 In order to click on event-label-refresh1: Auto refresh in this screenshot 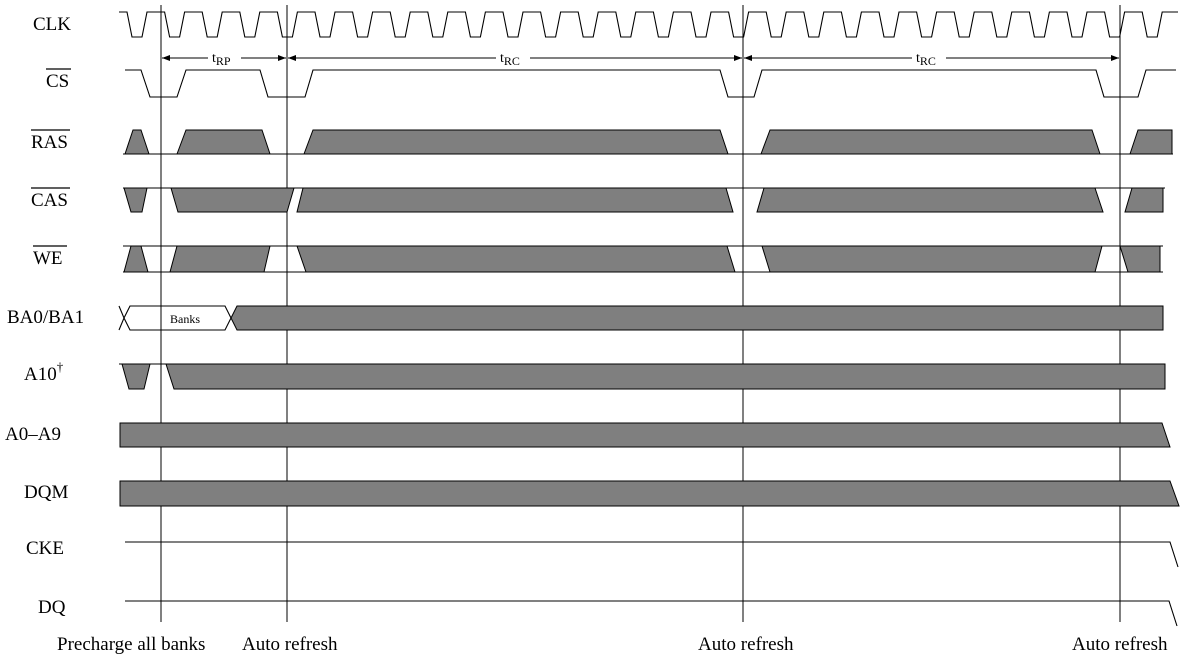, I will do `click(290, 644)`.